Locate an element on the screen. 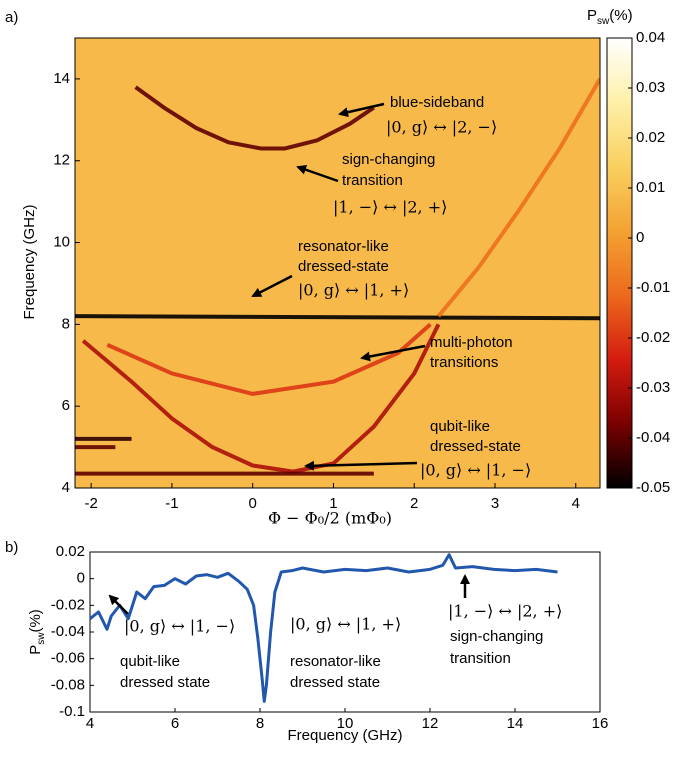  annotation: transitions is located at coordinates (464, 362).